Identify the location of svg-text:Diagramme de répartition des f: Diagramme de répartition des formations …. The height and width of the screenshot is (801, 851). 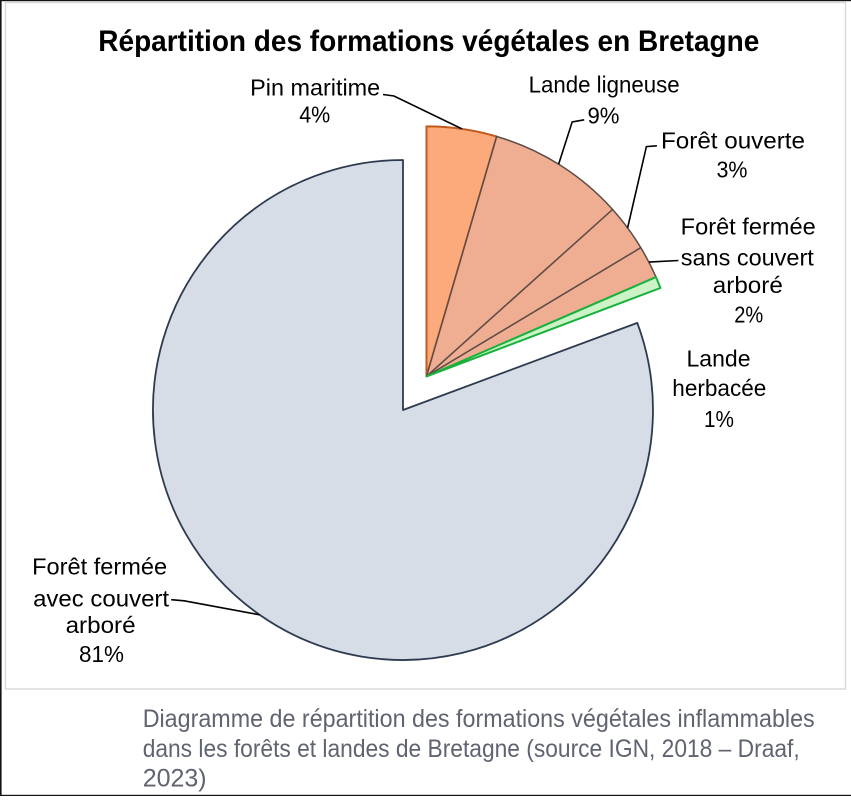
(479, 719).